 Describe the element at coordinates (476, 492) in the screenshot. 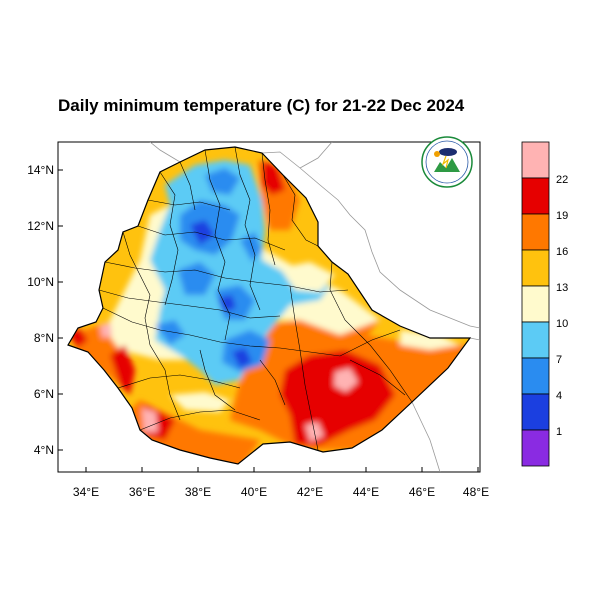

I see `lon-label: 48°E` at that location.